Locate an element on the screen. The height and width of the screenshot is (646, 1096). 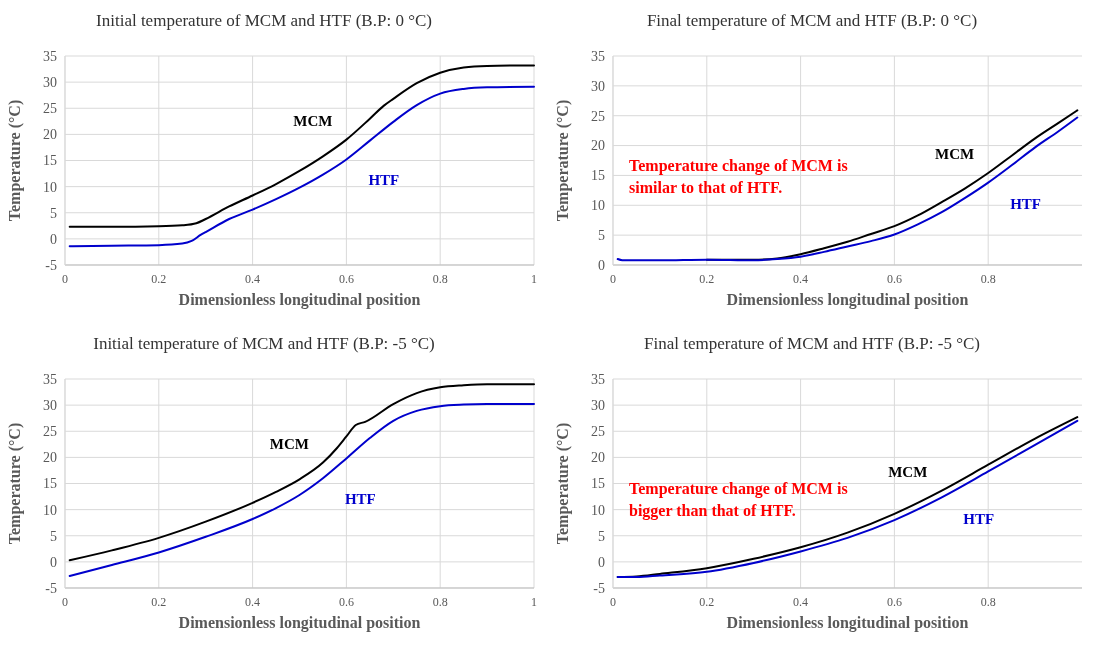
chart-title: Initial temperature of MCM and HTF (B.P: -5 °C) is located at coordinates (264, 343).